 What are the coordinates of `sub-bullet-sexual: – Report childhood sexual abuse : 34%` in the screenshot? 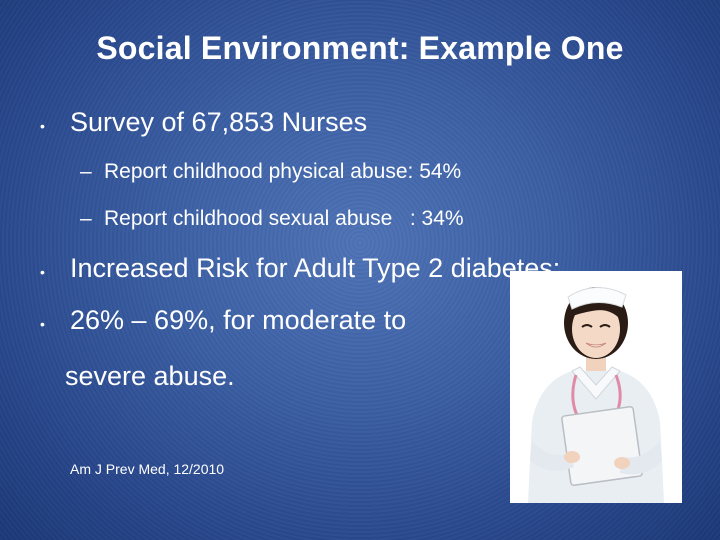 It's located at (272, 219).